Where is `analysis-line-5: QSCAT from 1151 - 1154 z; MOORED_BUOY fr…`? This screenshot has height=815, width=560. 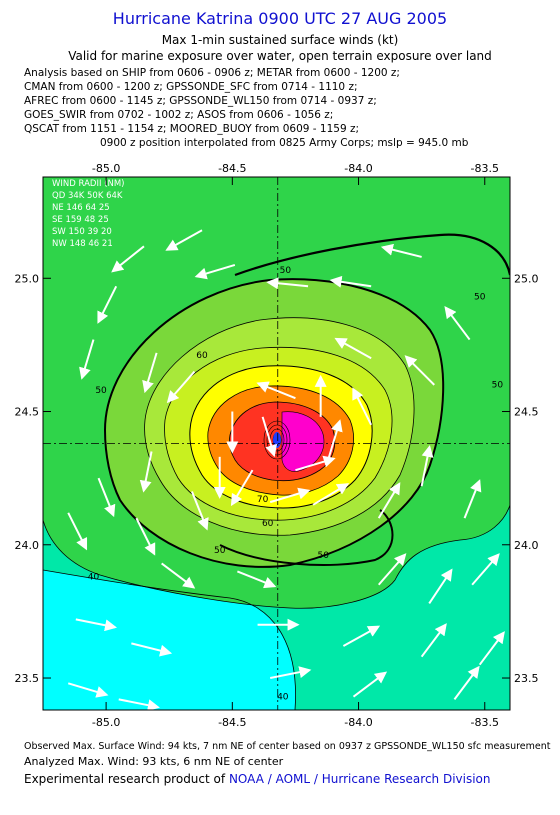
analysis-line-5: QSCAT from 1151 - 1154 z; MOORED_BUOY fr… is located at coordinates (192, 129).